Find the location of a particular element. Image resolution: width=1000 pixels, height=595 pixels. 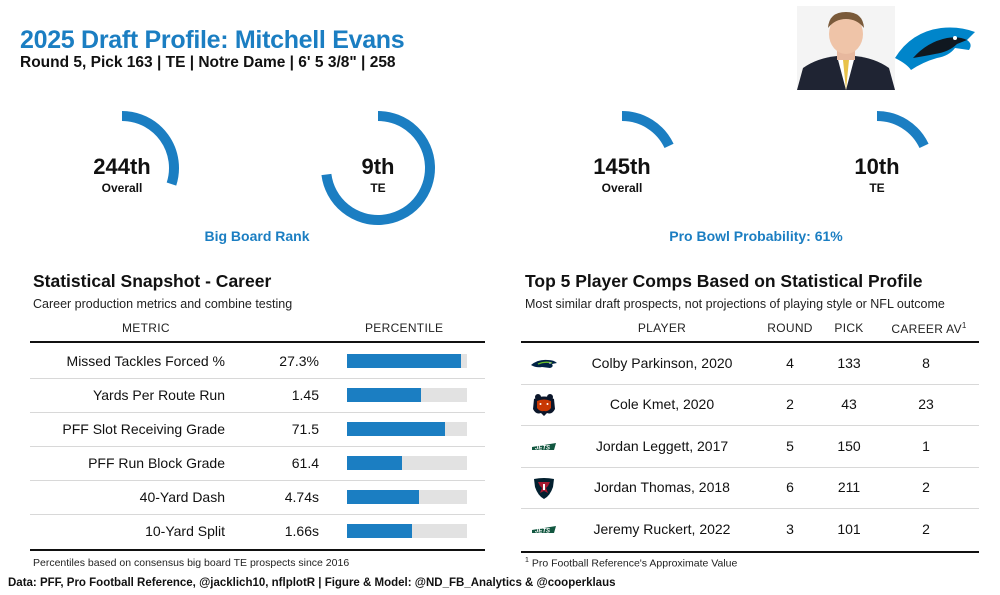

comp-career-av: 8 is located at coordinates (926, 362).